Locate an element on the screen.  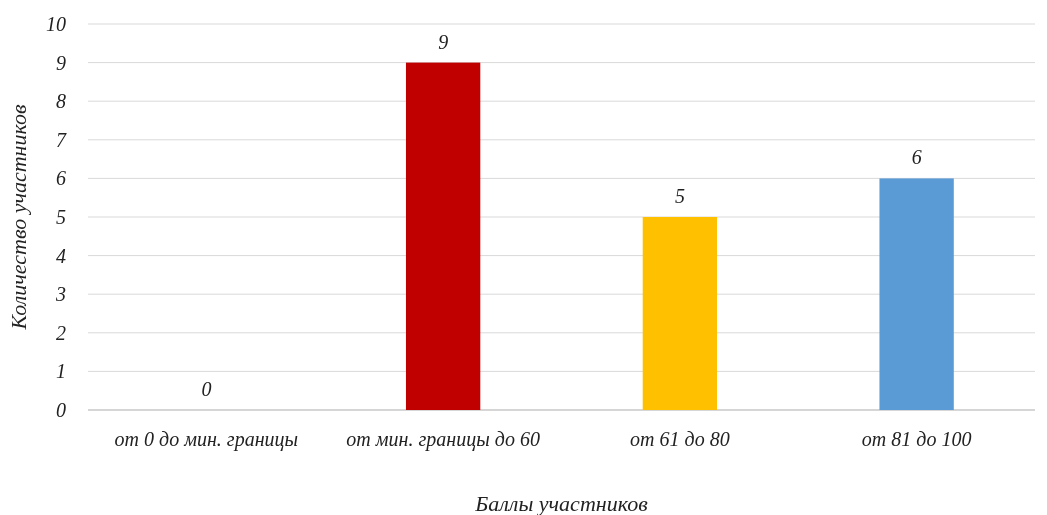
x-tick-label: от 0 до мин. границы is located at coordinates (206, 439).